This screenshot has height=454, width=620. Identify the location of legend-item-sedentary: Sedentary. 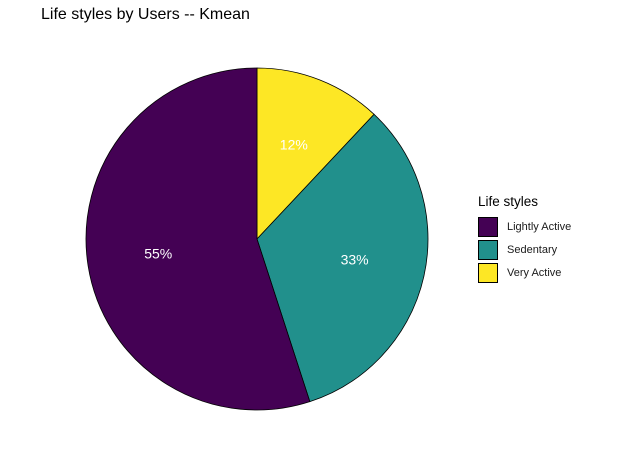
(524, 249).